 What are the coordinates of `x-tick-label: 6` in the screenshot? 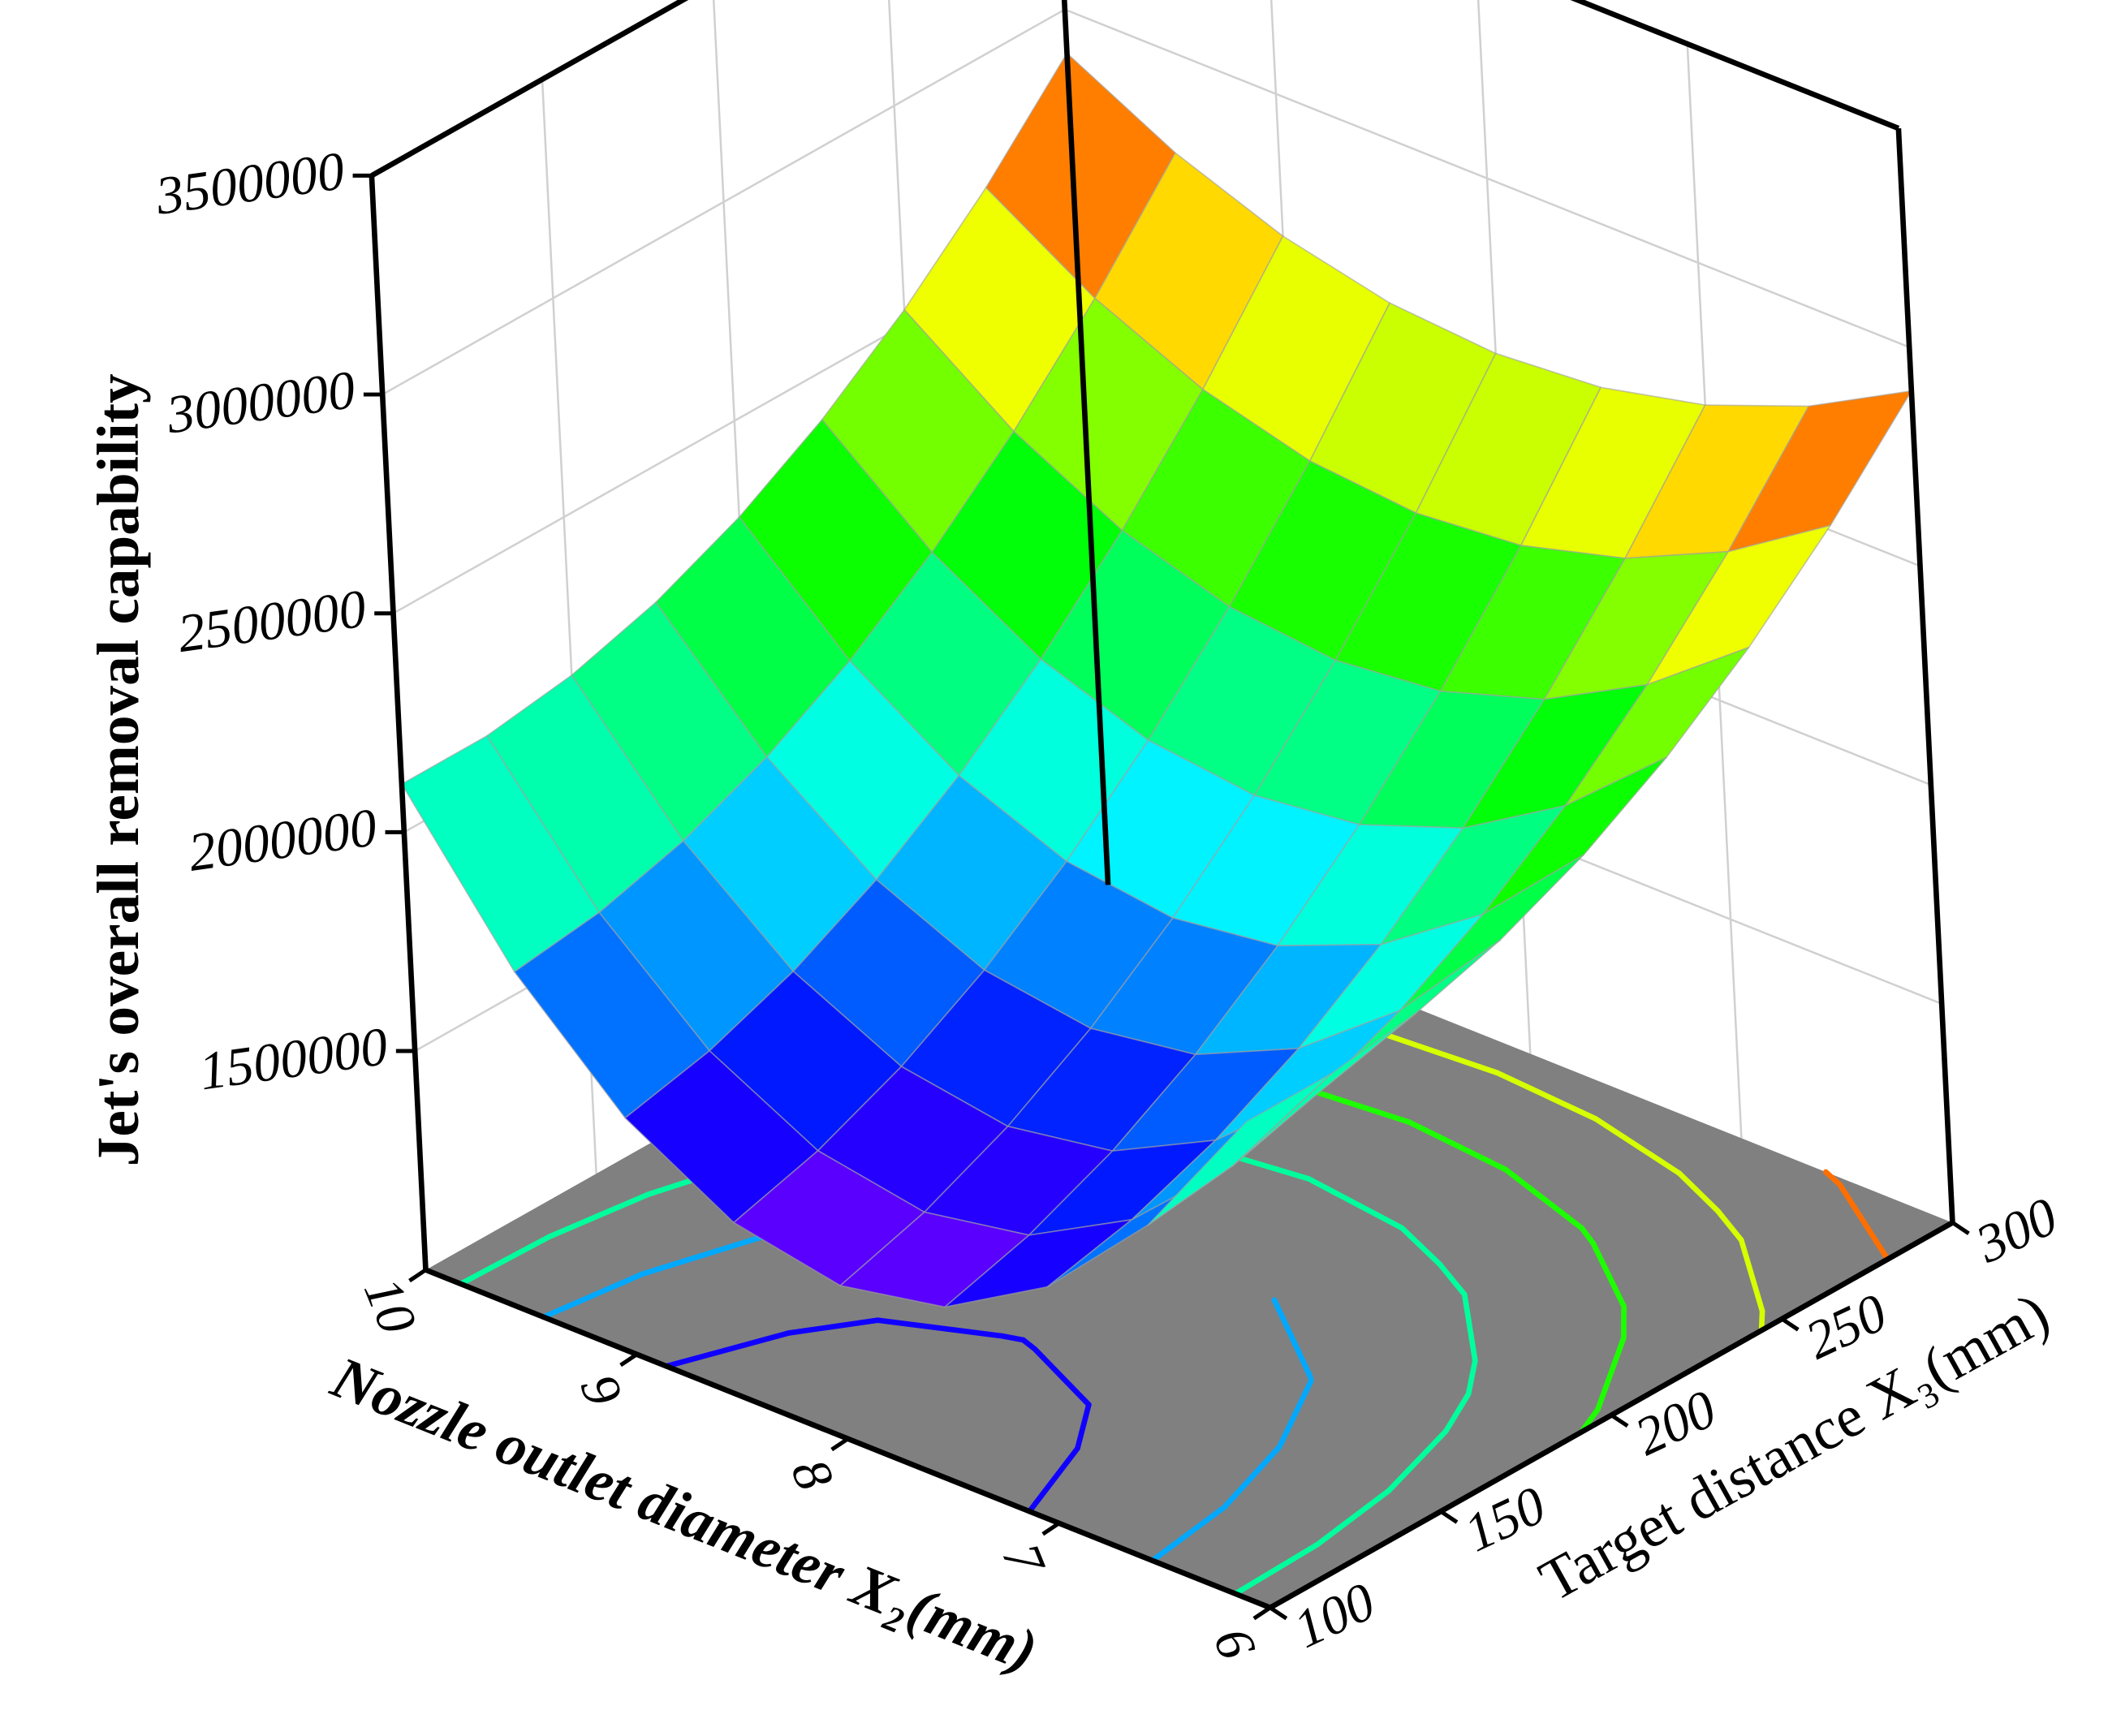 It's located at (1234, 1644).